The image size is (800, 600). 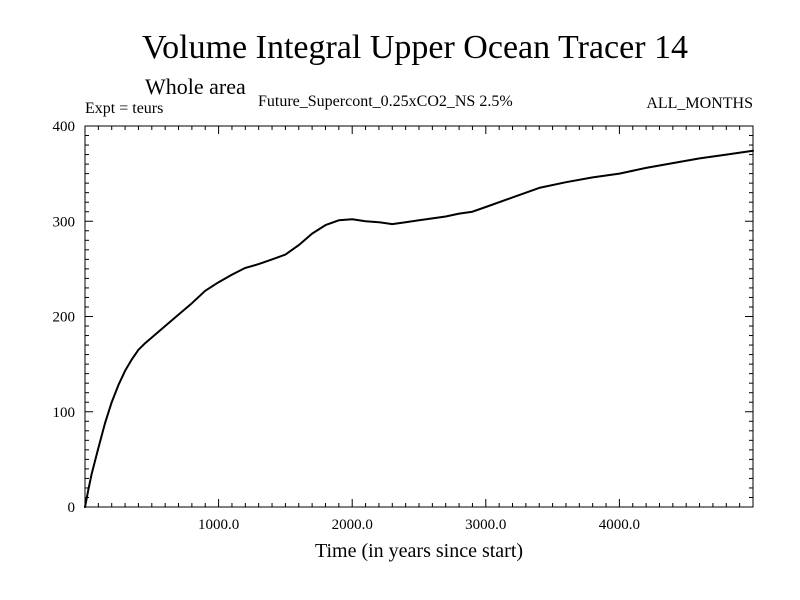 I want to click on run-label: Future_Supercont_0.25xCO2_NS 2.5%, so click(x=385, y=101).